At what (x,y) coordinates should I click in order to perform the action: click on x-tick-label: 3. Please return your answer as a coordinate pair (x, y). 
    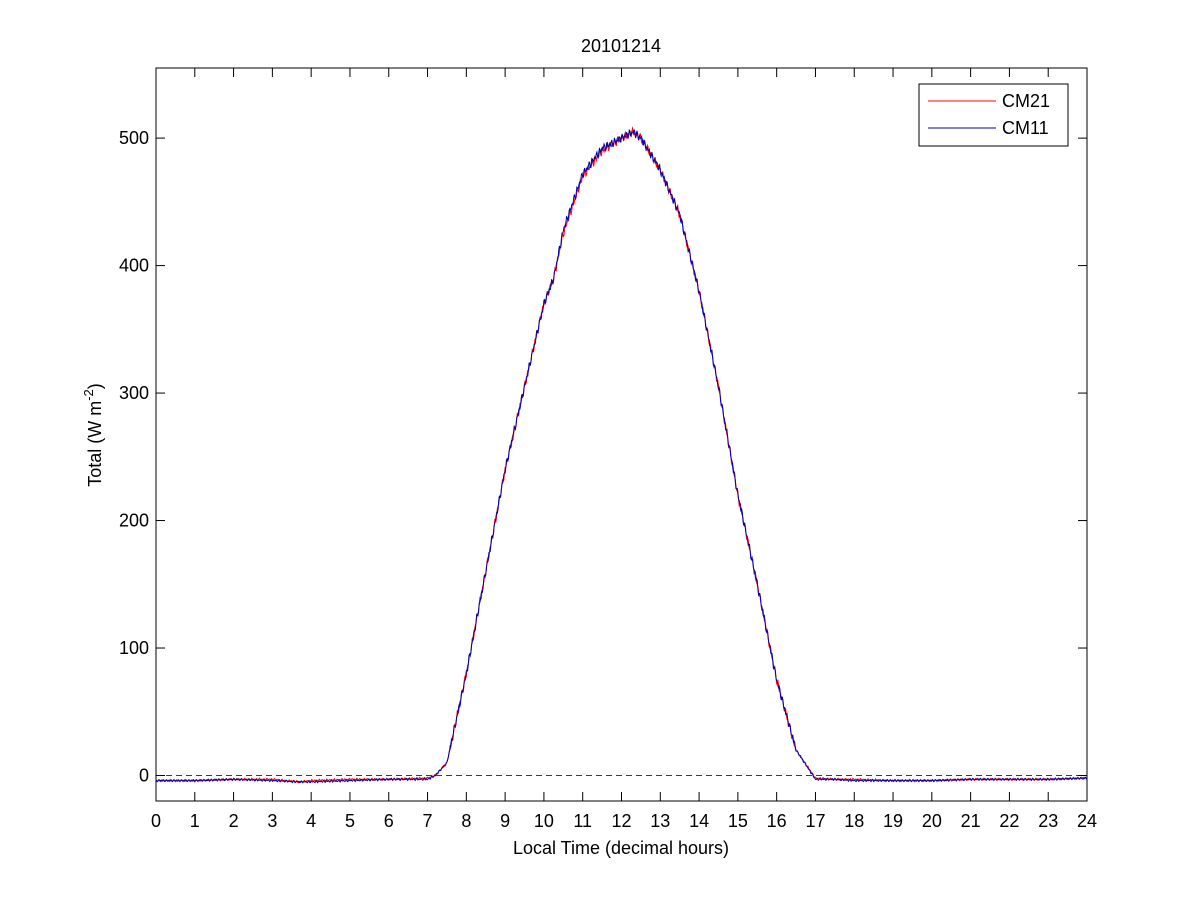
    Looking at the image, I should click on (272, 821).